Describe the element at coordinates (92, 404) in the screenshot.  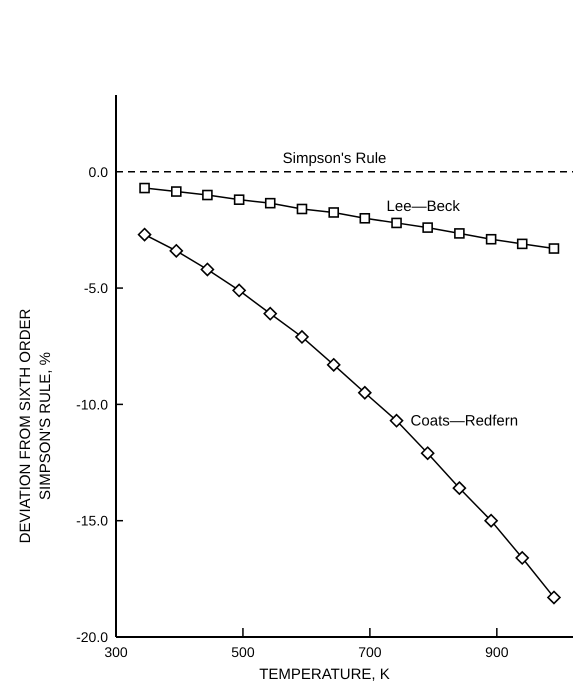
I see `y-tick-label: -10.0` at that location.